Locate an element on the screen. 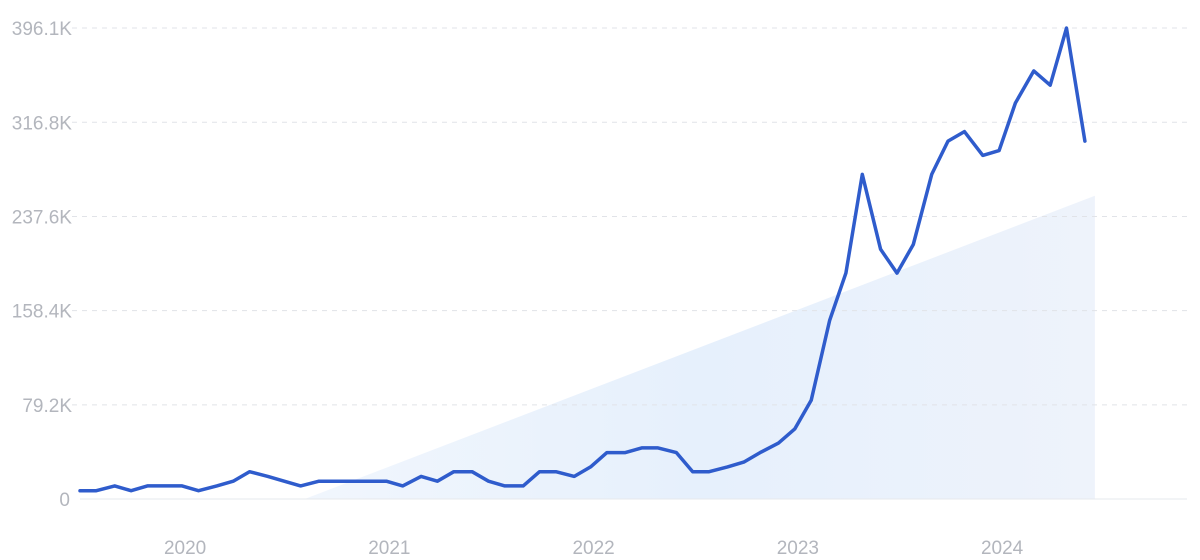 The width and height of the screenshot is (1200, 560). y-tick-label: 237.6K is located at coordinates (42, 217).